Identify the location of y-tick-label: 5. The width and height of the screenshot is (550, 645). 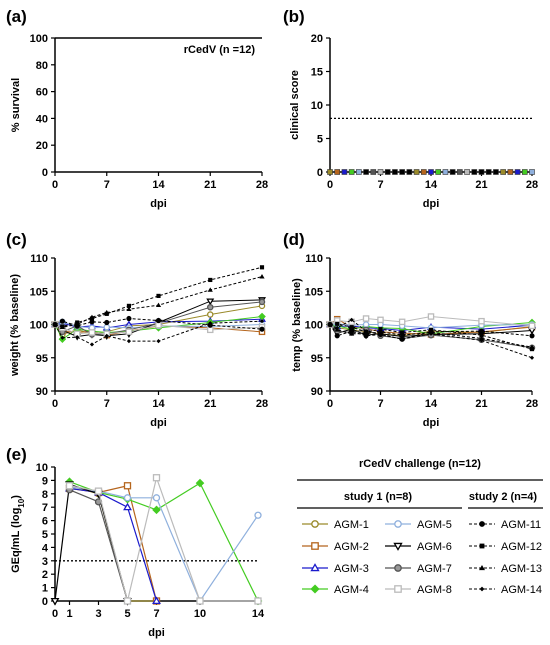
(45, 535).